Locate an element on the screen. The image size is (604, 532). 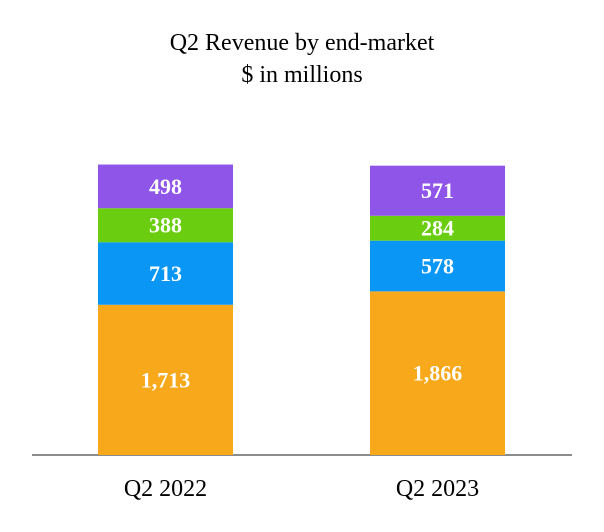
bar-segment-2-q2-2022 is located at coordinates (165, 273).